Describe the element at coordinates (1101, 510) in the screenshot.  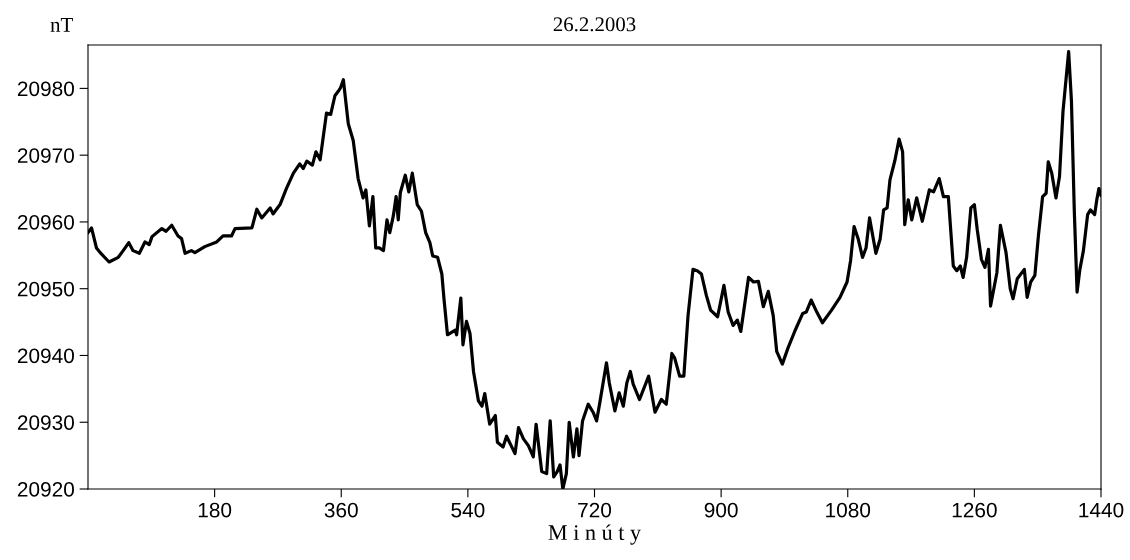
I see `x-tick-label: 1440` at that location.